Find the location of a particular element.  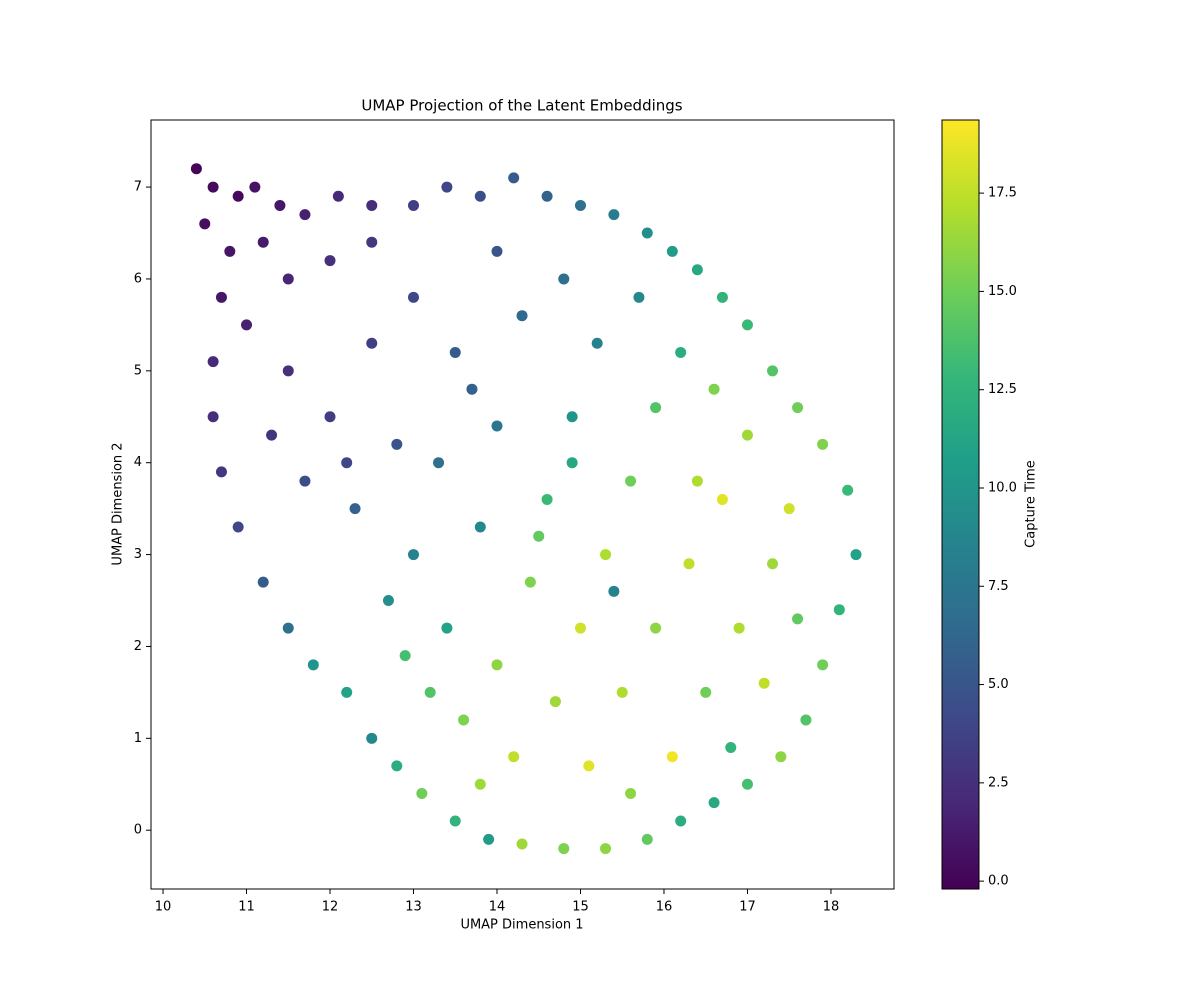

colorbar is located at coordinates (960, 504).